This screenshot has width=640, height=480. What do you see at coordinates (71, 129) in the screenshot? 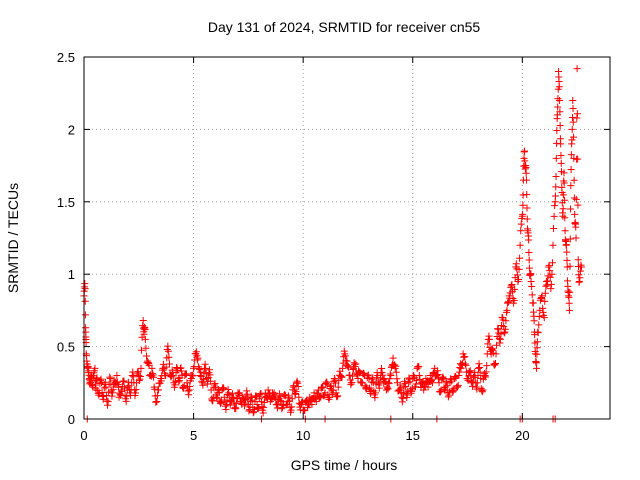
I see `y-tick-label: 2` at bounding box center [71, 129].